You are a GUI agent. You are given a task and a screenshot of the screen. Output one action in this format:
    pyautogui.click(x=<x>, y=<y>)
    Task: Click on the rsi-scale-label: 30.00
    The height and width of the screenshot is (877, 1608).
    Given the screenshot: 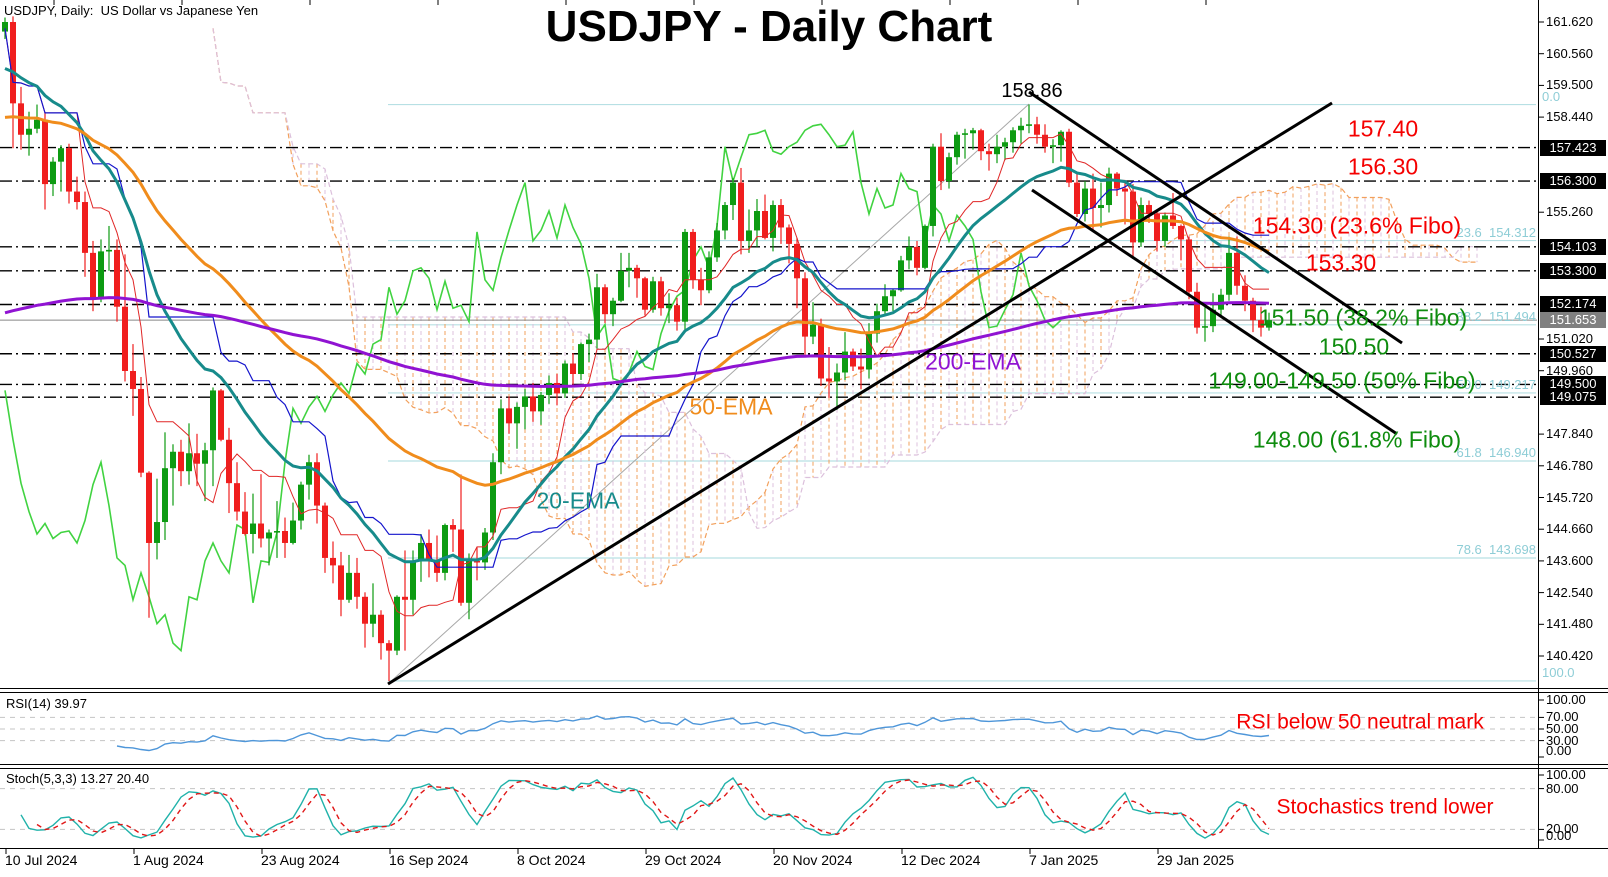 What is the action you would take?
    pyautogui.click(x=1562, y=740)
    